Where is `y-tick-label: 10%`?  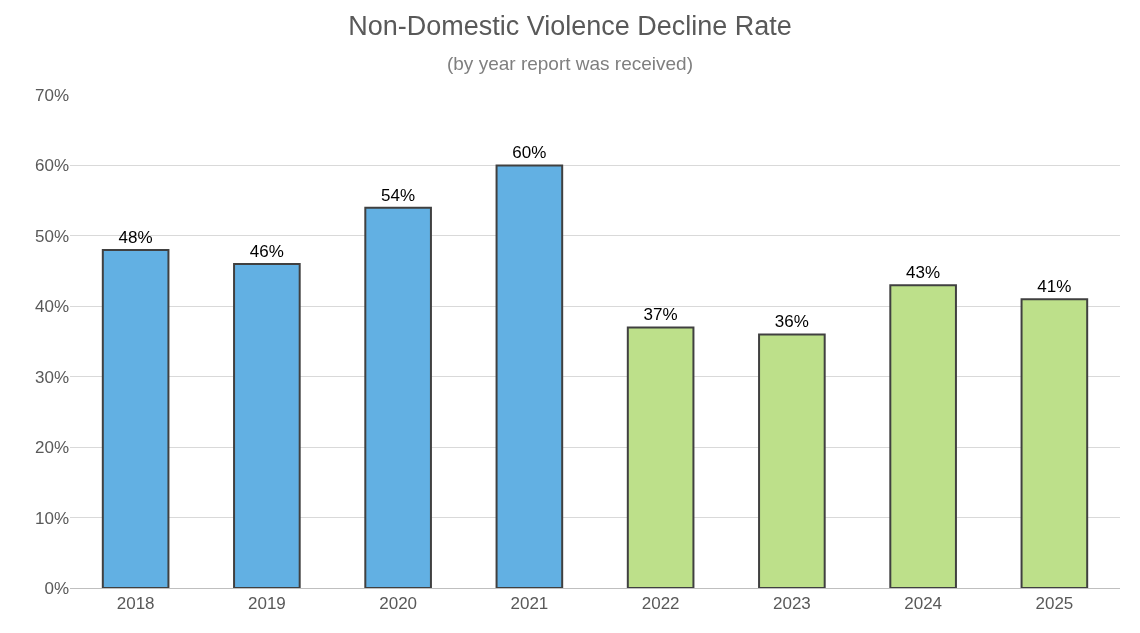 y-tick-label: 10% is located at coordinates (51, 518).